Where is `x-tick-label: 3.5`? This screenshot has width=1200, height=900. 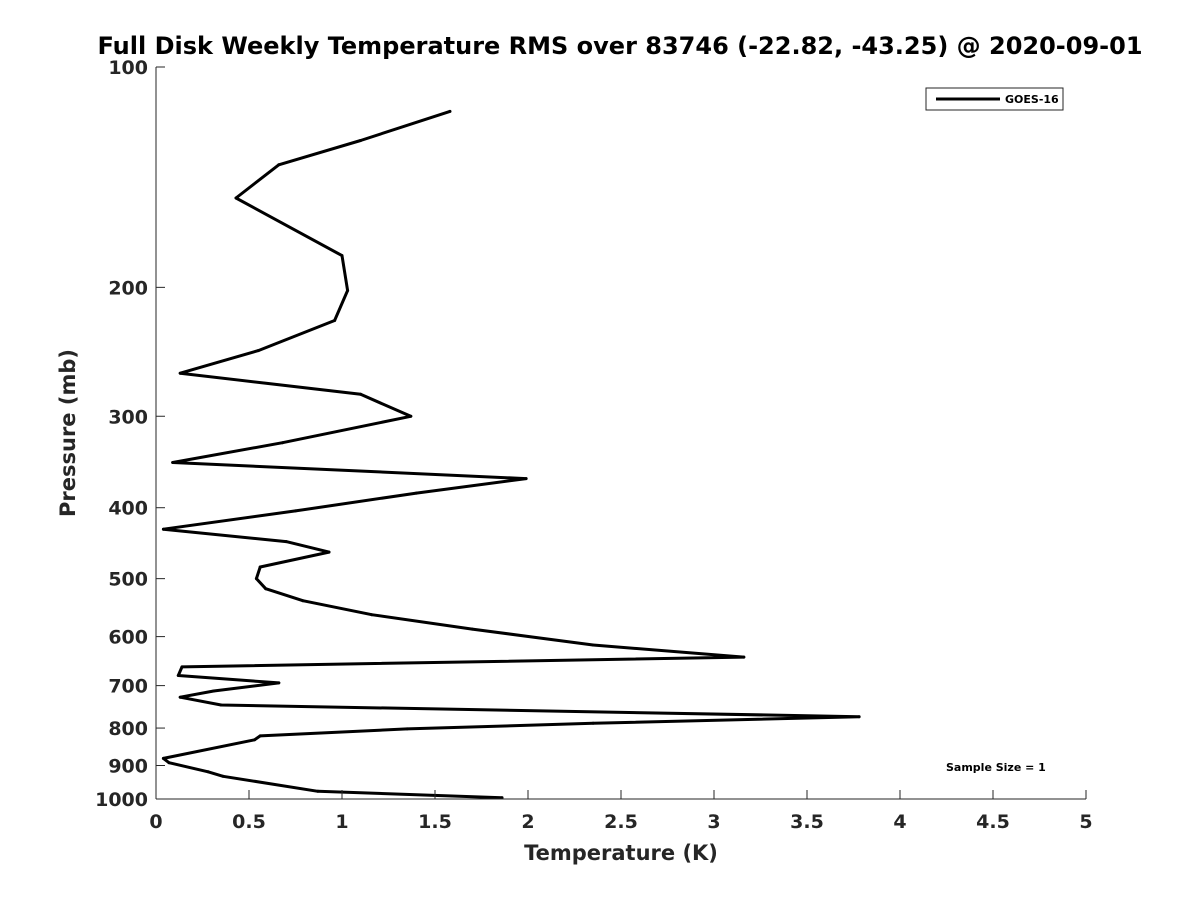 x-tick-label: 3.5 is located at coordinates (807, 822).